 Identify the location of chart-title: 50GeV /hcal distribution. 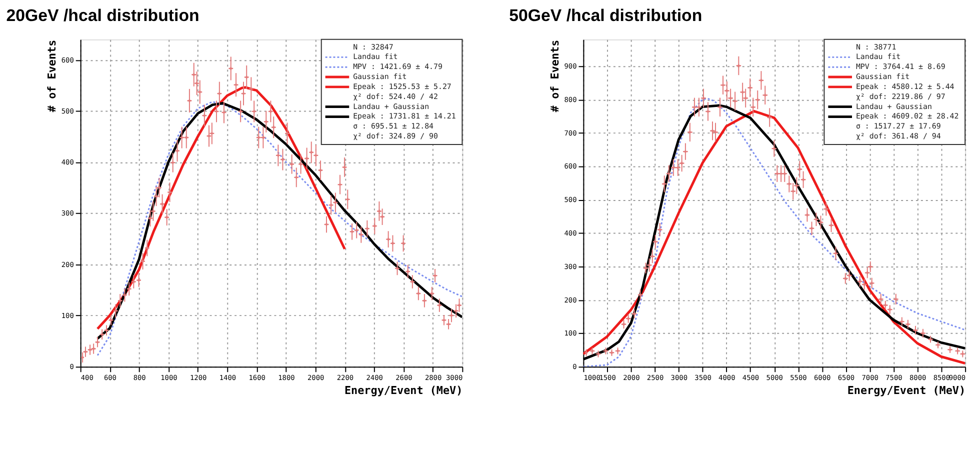
(605, 15).